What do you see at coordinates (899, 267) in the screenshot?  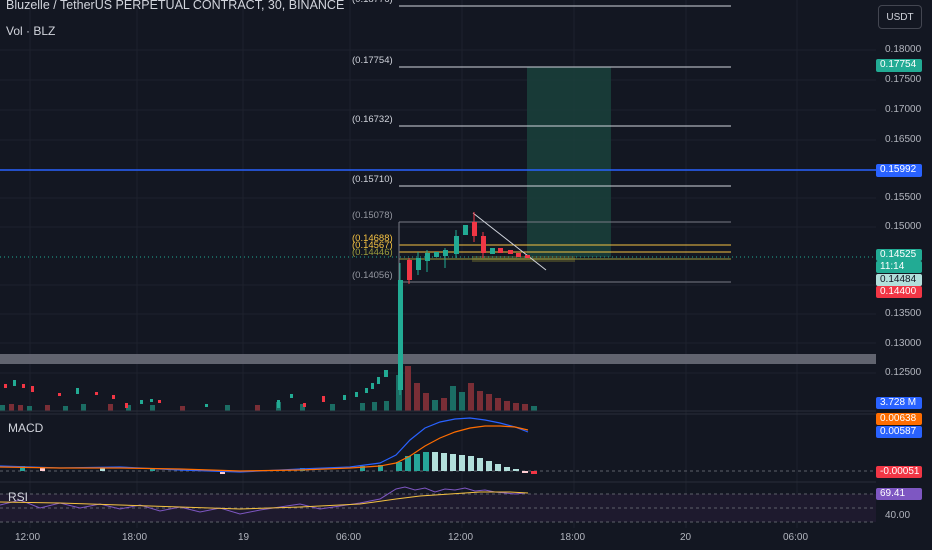 I see `countdown-badge: 11:14` at bounding box center [899, 267].